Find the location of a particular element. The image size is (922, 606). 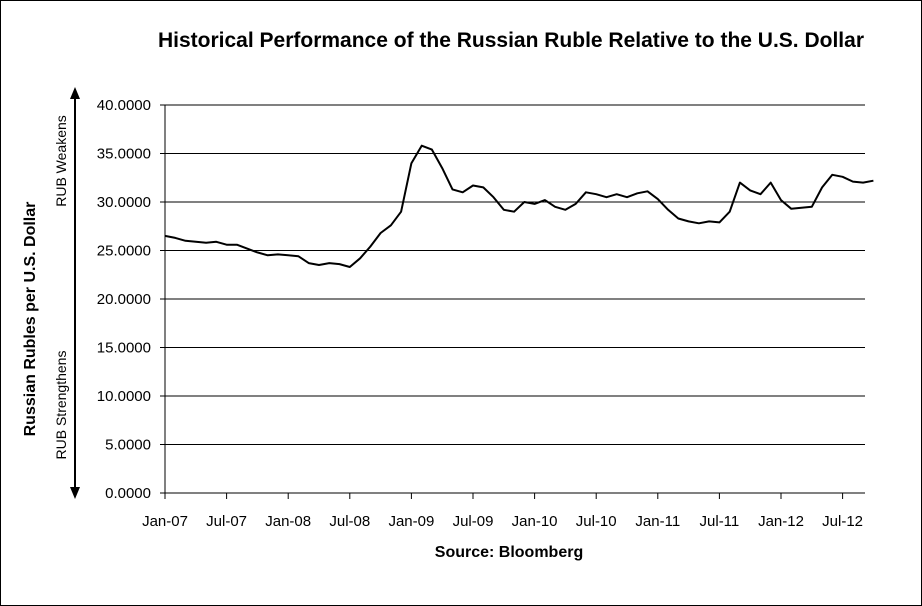

x-tick-label: Jan-12 is located at coordinates (781, 521).